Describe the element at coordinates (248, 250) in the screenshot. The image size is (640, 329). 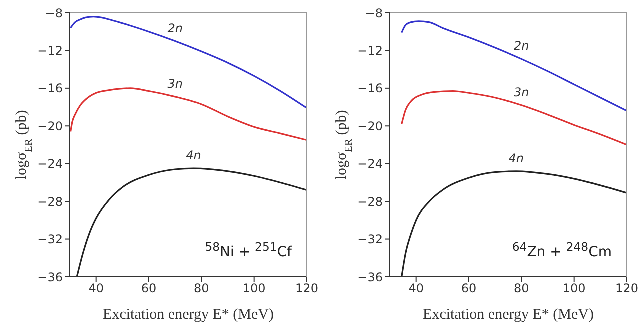
I see `annotation: $^{58}$Ni + $^{251}$Cf` at that location.